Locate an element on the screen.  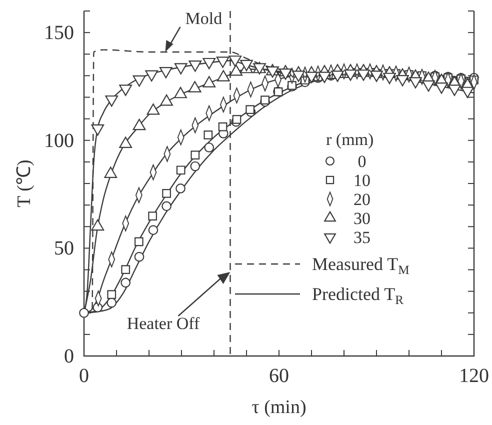
x-axis-title: τ (min) is located at coordinates (279, 407).